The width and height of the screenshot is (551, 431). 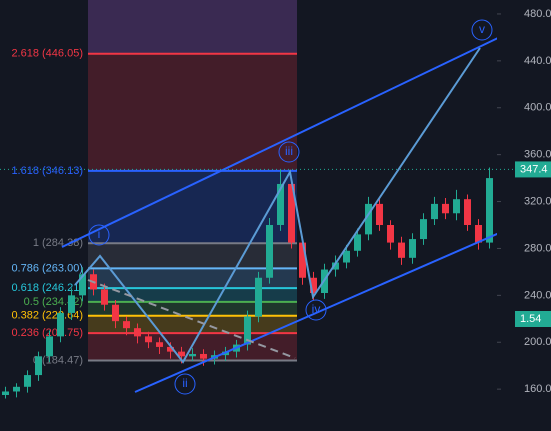 I want to click on y-tick-label: 160.00, so click(x=537, y=389).